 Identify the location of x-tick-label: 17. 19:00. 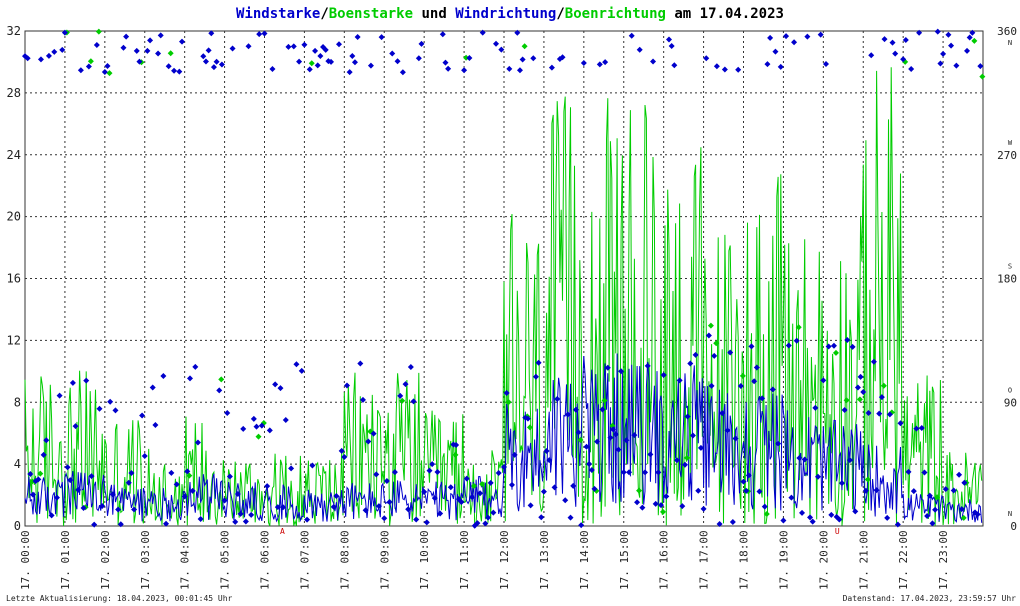
(783, 560).